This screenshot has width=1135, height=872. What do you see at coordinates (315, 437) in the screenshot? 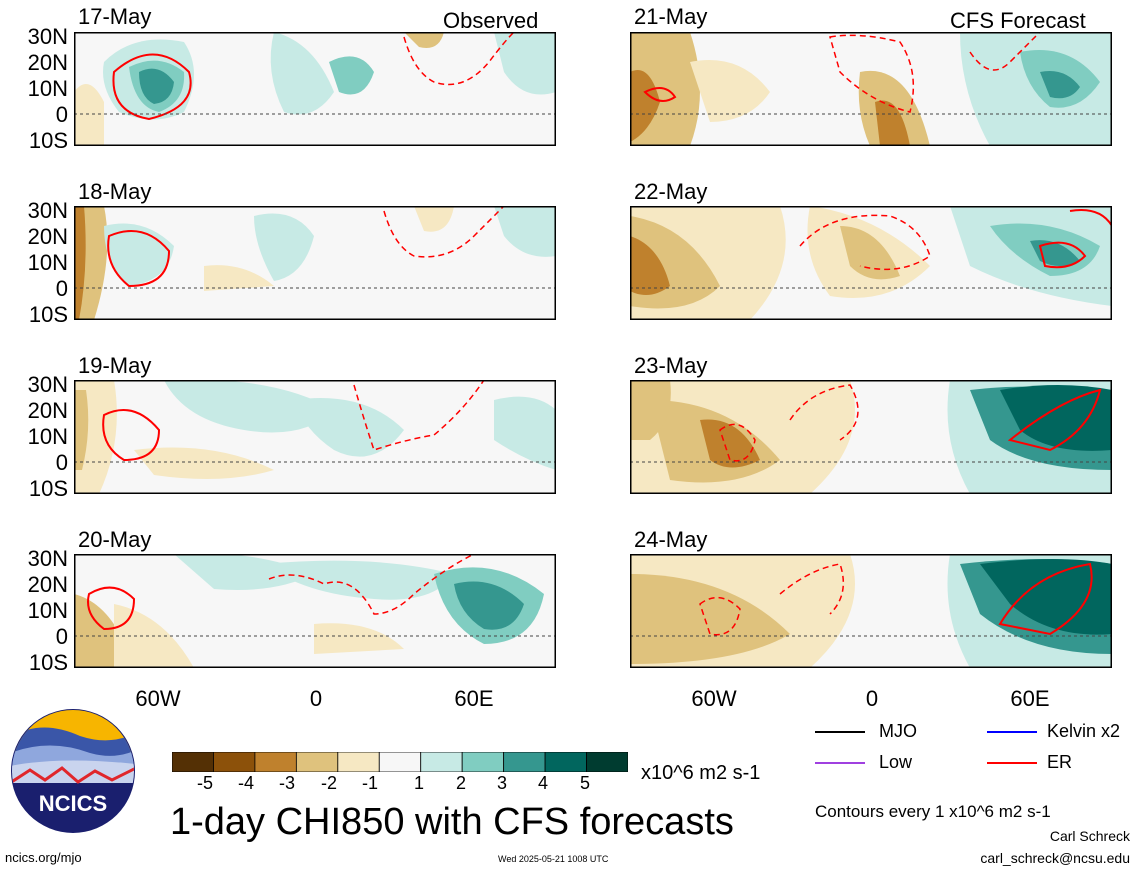
I see `map-panel-19-may` at bounding box center [315, 437].